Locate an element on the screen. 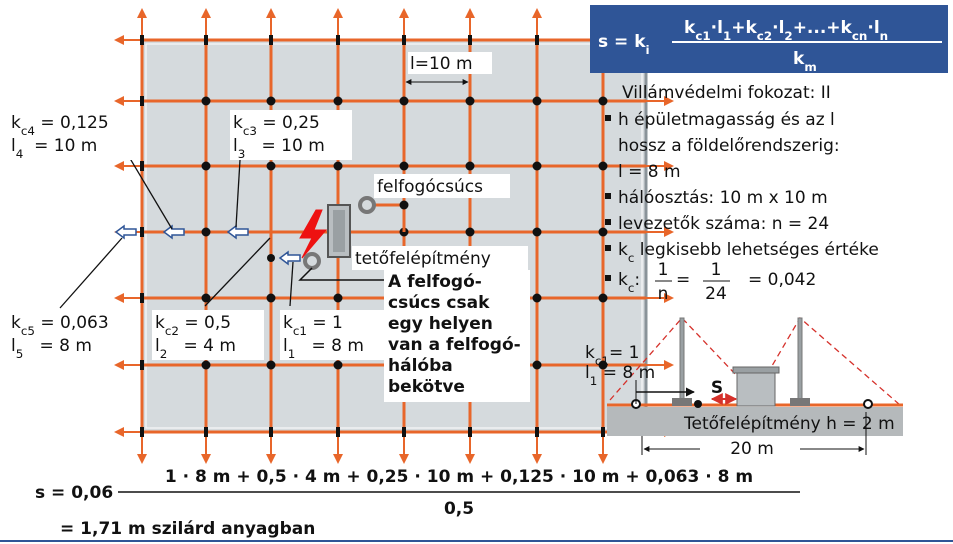 Image resolution: width=953 pixels, height=544 pixels. text-part: levezetők száma: n = 24 is located at coordinates (723, 224).